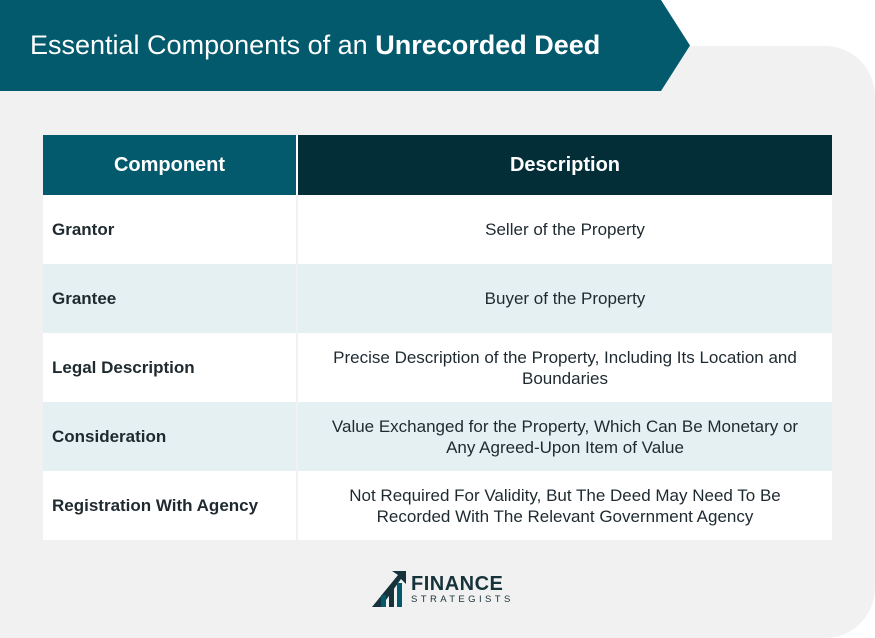  Describe the element at coordinates (462, 599) in the screenshot. I see `logo-subtitle: STRATEGISTS` at that location.